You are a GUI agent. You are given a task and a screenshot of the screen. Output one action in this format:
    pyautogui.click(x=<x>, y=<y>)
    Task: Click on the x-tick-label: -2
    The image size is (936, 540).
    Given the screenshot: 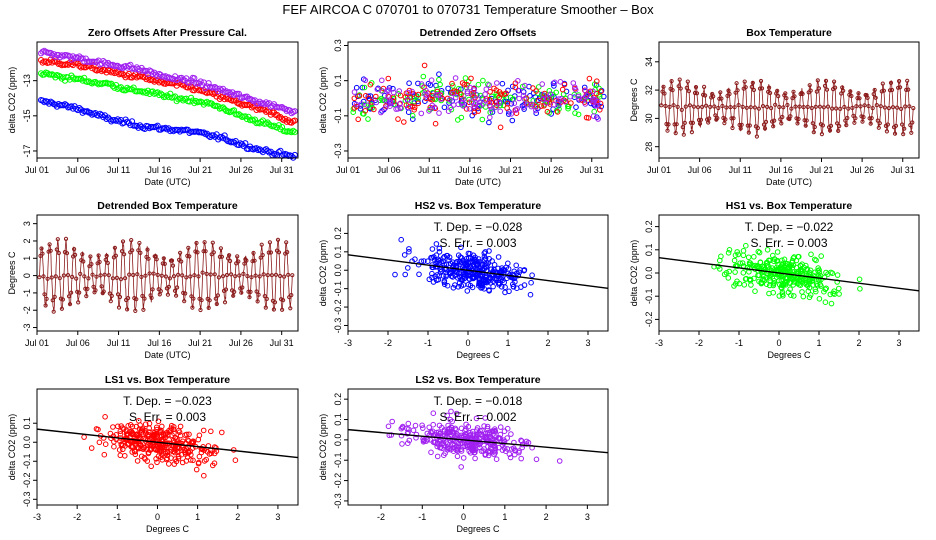 What is the action you would take?
    pyautogui.click(x=699, y=343)
    